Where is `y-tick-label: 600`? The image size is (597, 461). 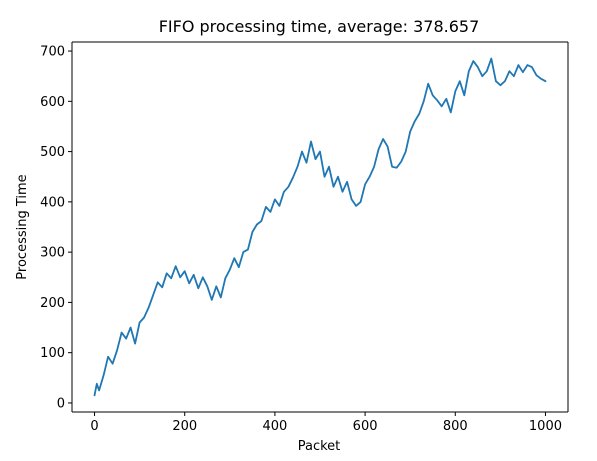 y-tick-label: 600 is located at coordinates (52, 102).